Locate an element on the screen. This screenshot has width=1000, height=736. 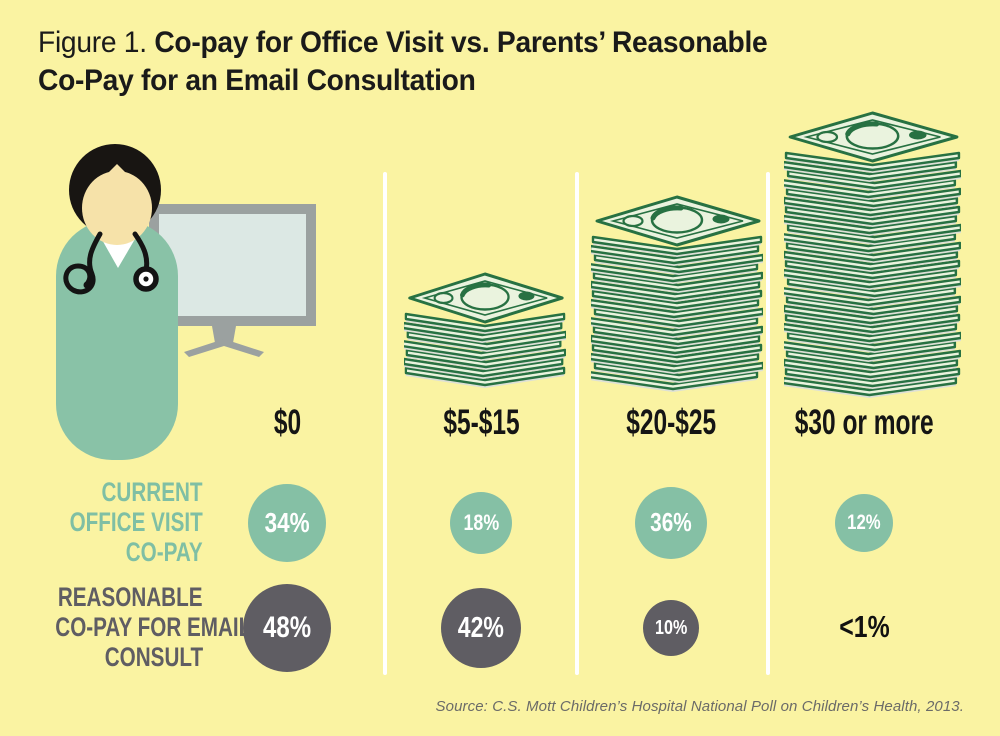
category-header: $0 is located at coordinates (287, 422).